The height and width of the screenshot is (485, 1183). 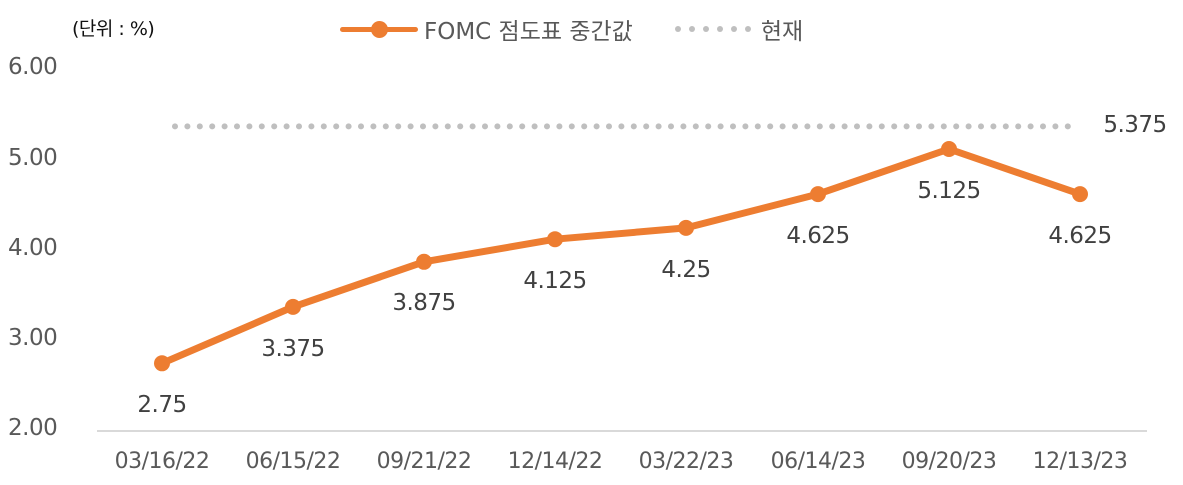 What do you see at coordinates (162, 405) in the screenshot?
I see `data-label: 2.75` at bounding box center [162, 405].